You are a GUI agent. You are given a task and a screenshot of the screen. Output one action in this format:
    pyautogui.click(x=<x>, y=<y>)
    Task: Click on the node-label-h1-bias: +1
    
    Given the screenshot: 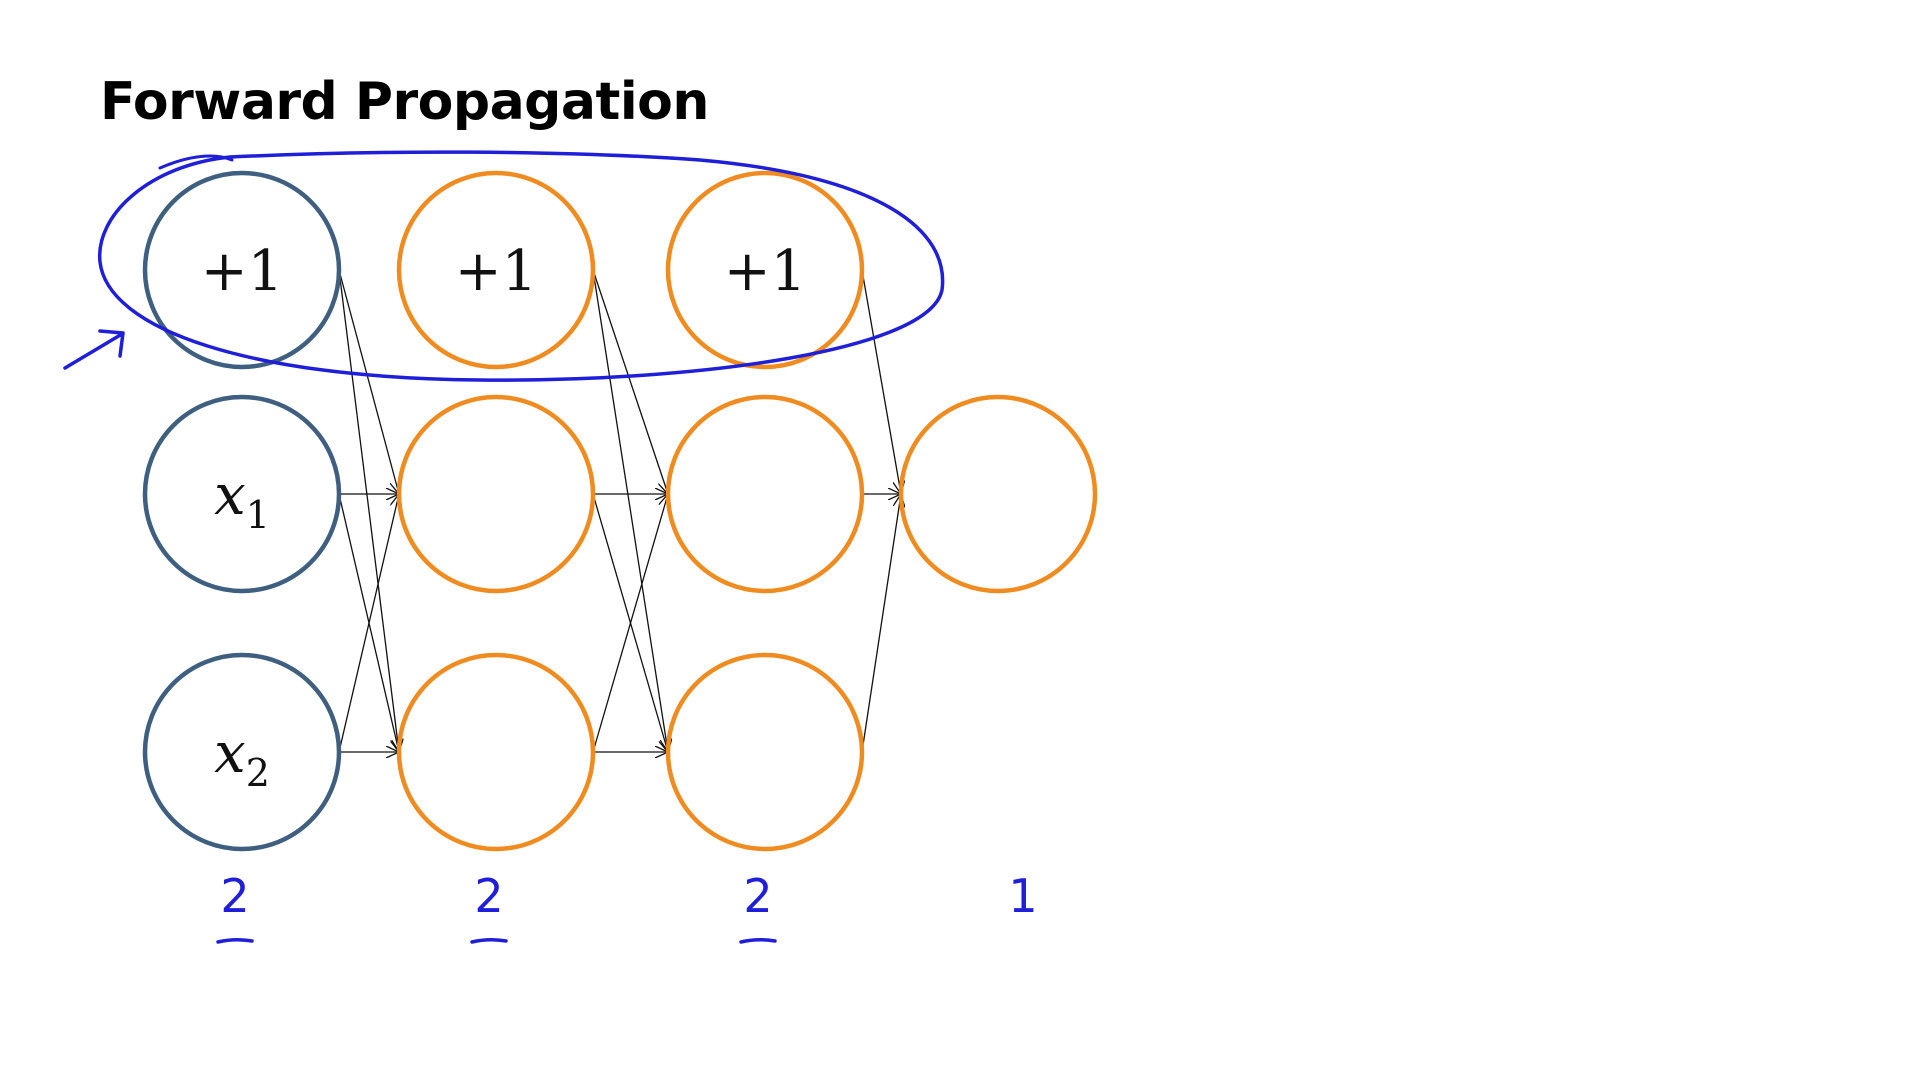 What is the action you would take?
    pyautogui.click(x=496, y=271)
    